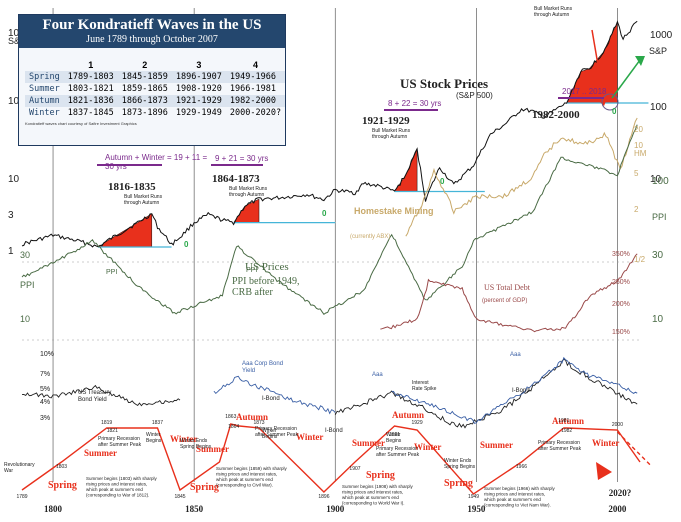 The image size is (681, 522). I want to click on interest-spike-label: Interest, so click(420, 383).